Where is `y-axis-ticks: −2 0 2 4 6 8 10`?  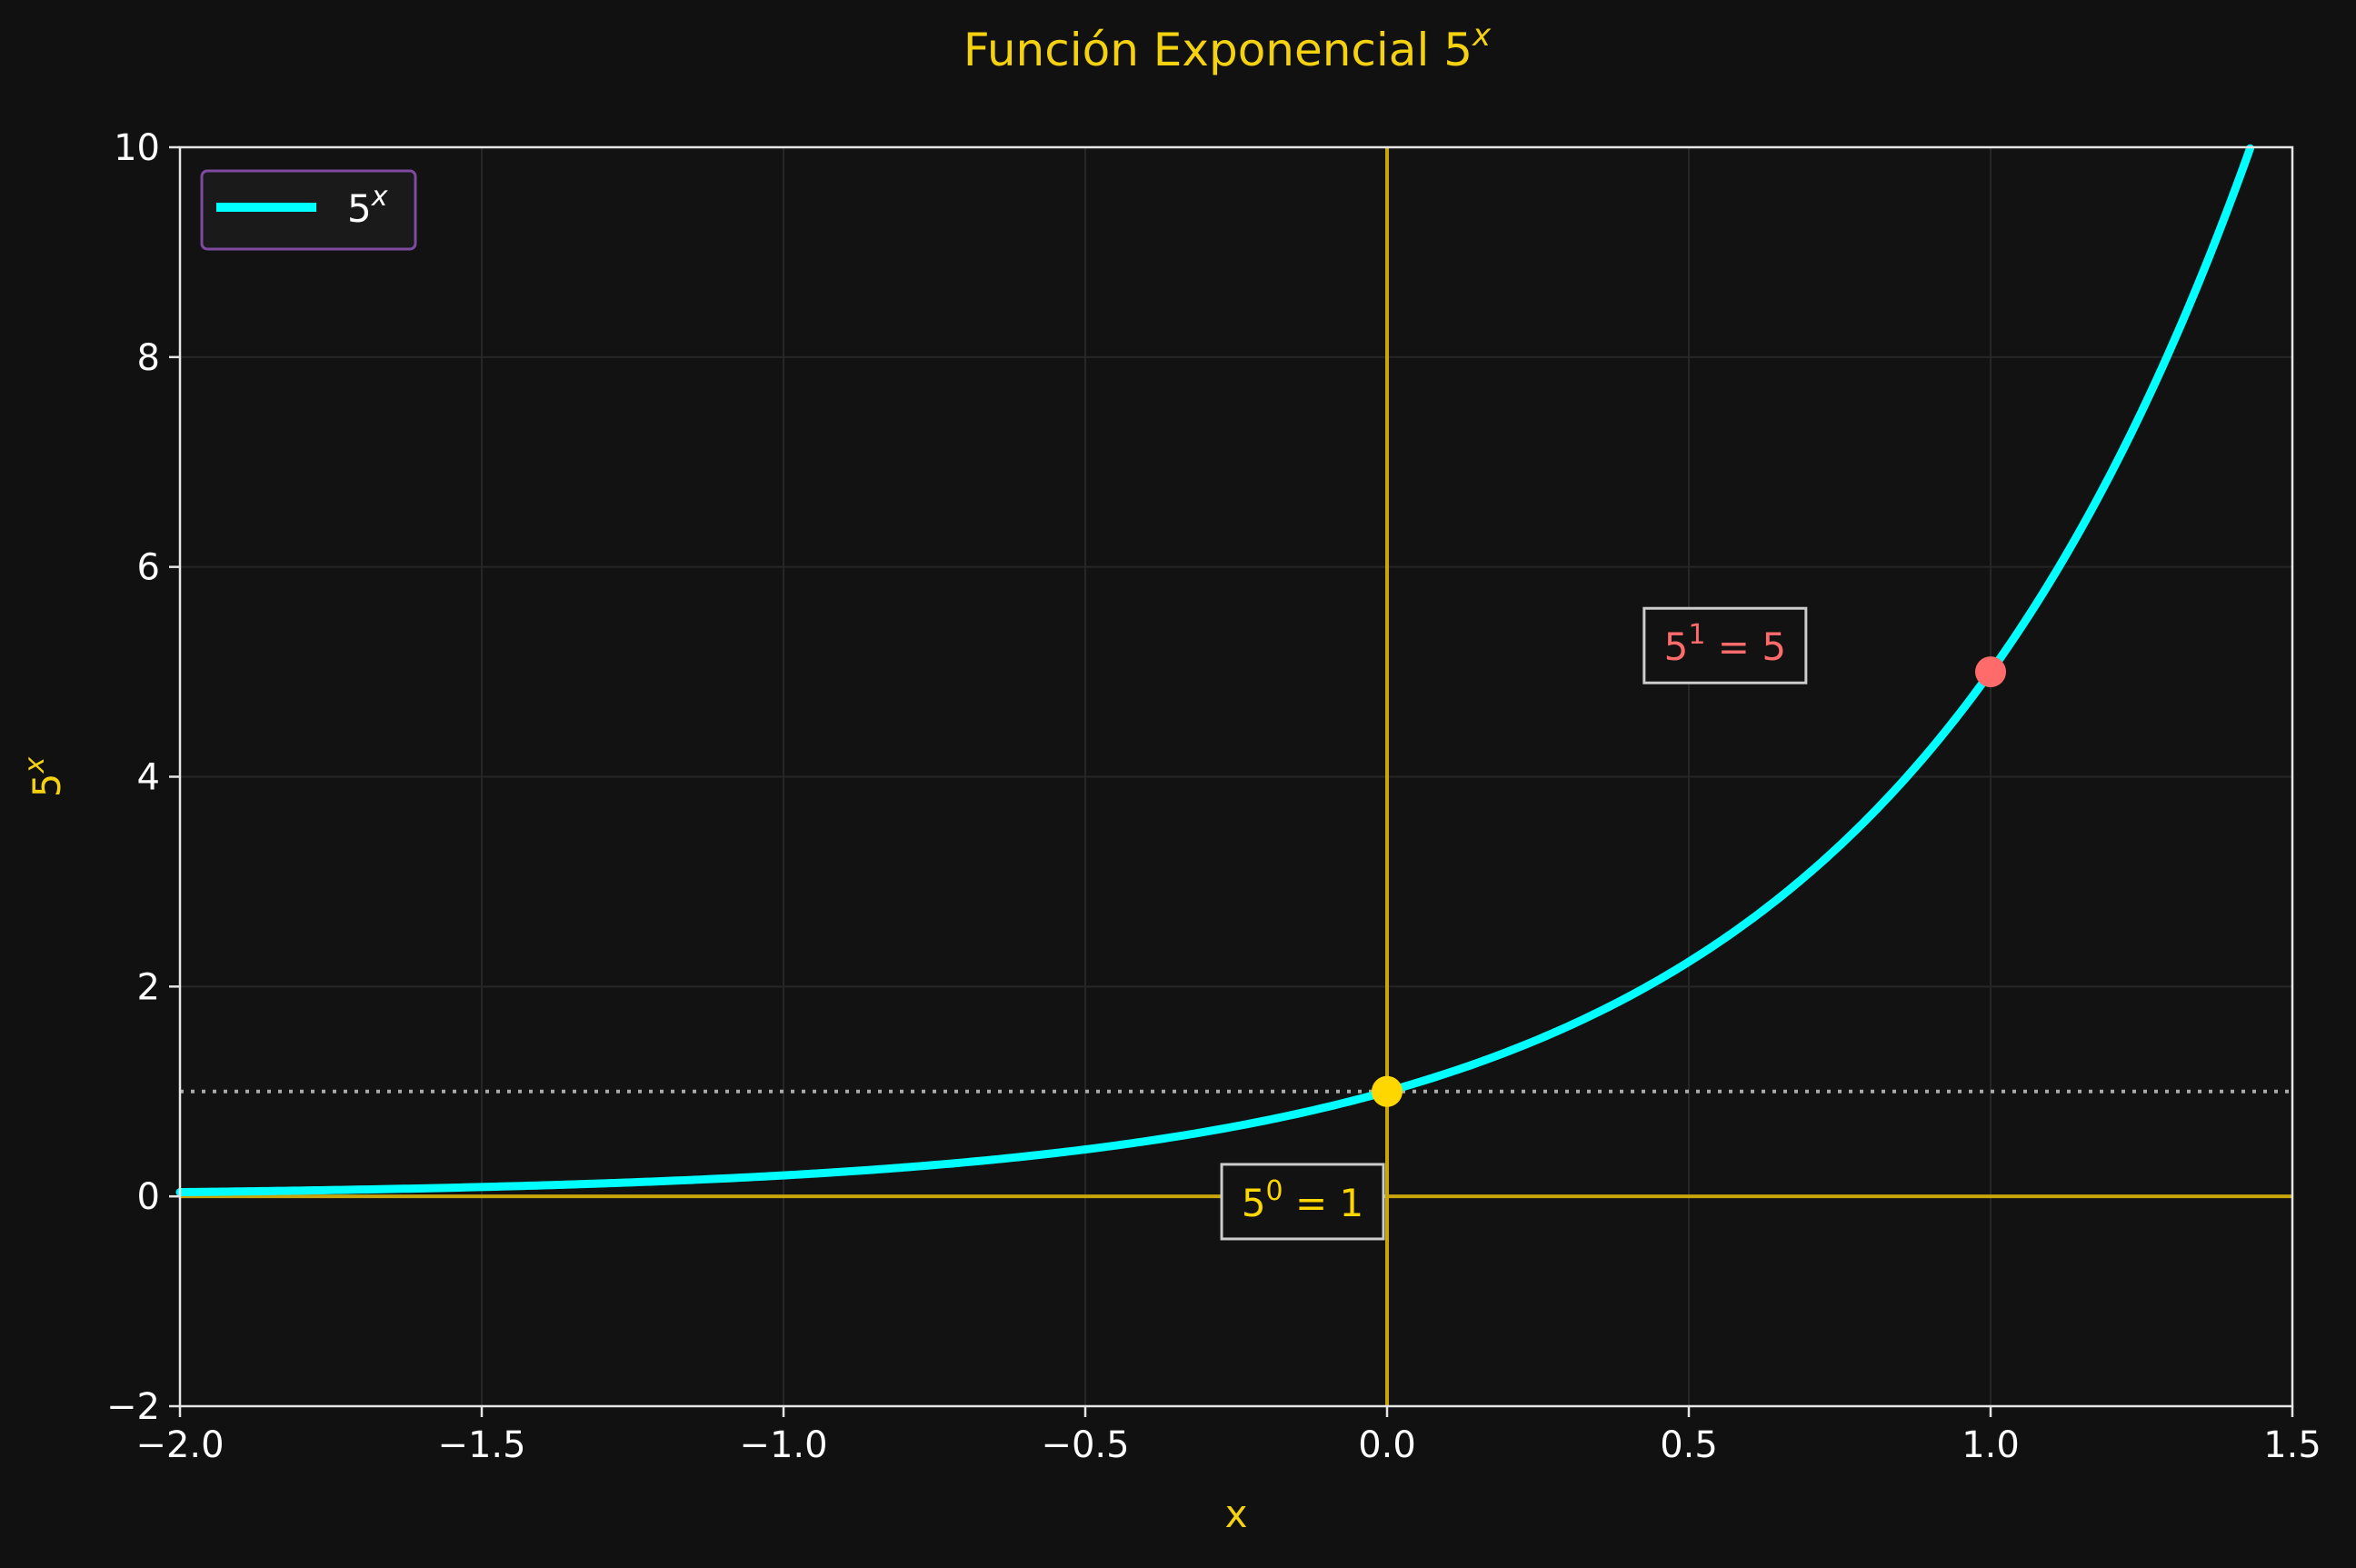 y-axis-ticks: −2 0 2 4 6 8 10 is located at coordinates (143, 778).